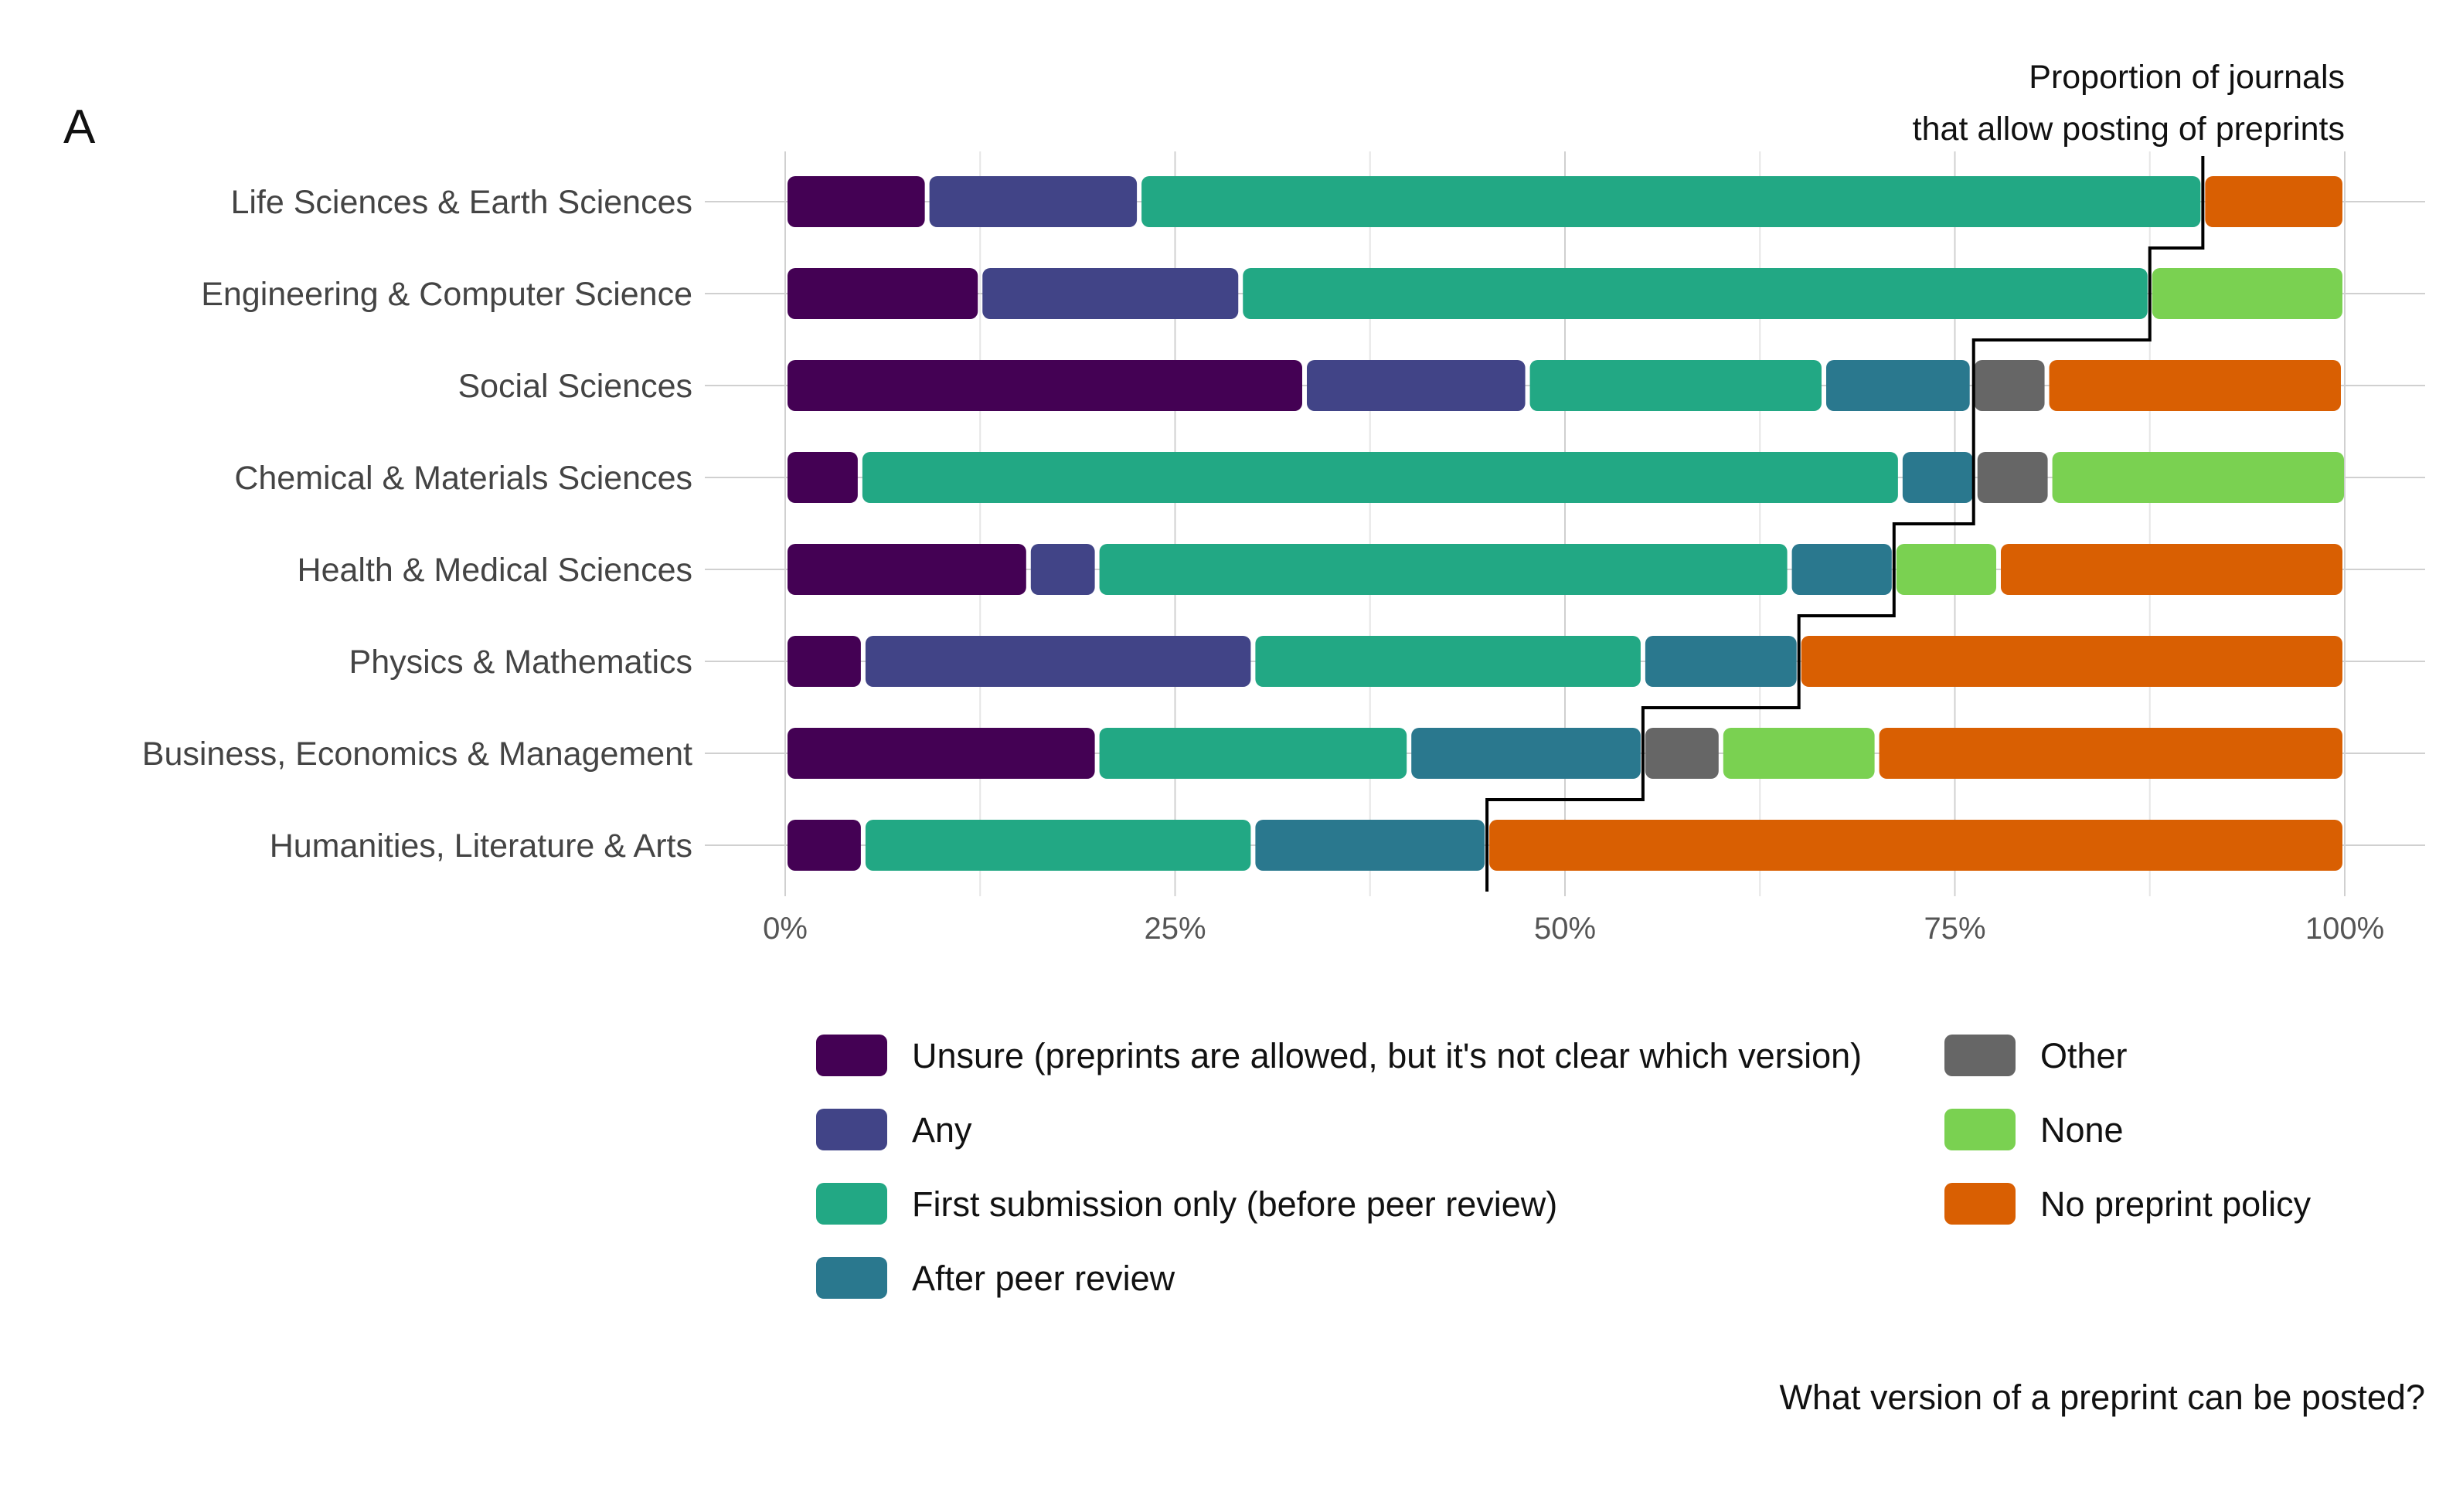  What do you see at coordinates (520, 662) in the screenshot?
I see `category-label: Physics & Mathematics` at bounding box center [520, 662].